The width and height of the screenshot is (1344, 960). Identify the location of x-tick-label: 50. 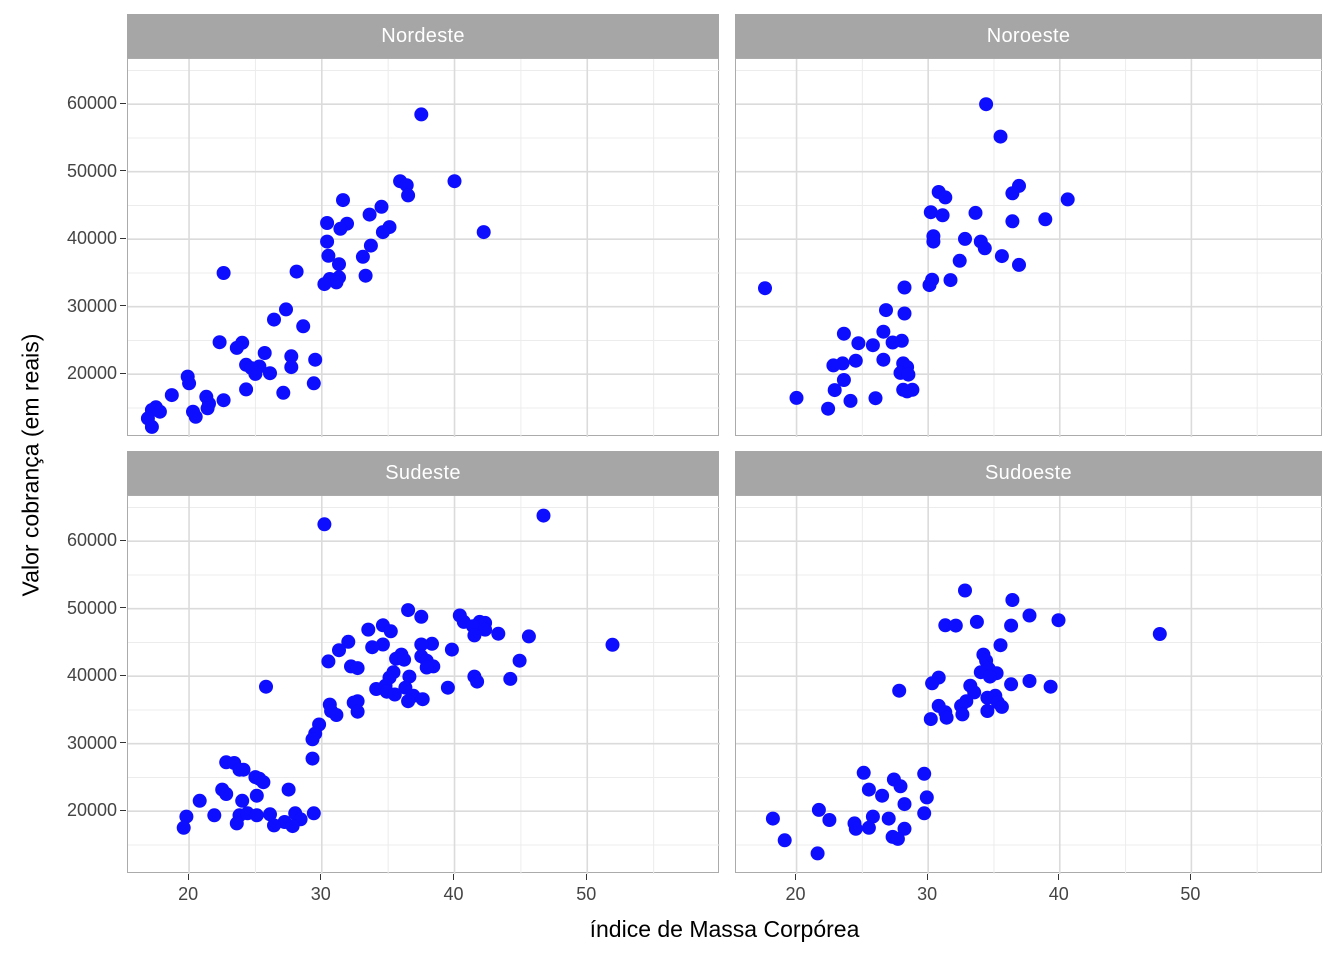
(586, 894).